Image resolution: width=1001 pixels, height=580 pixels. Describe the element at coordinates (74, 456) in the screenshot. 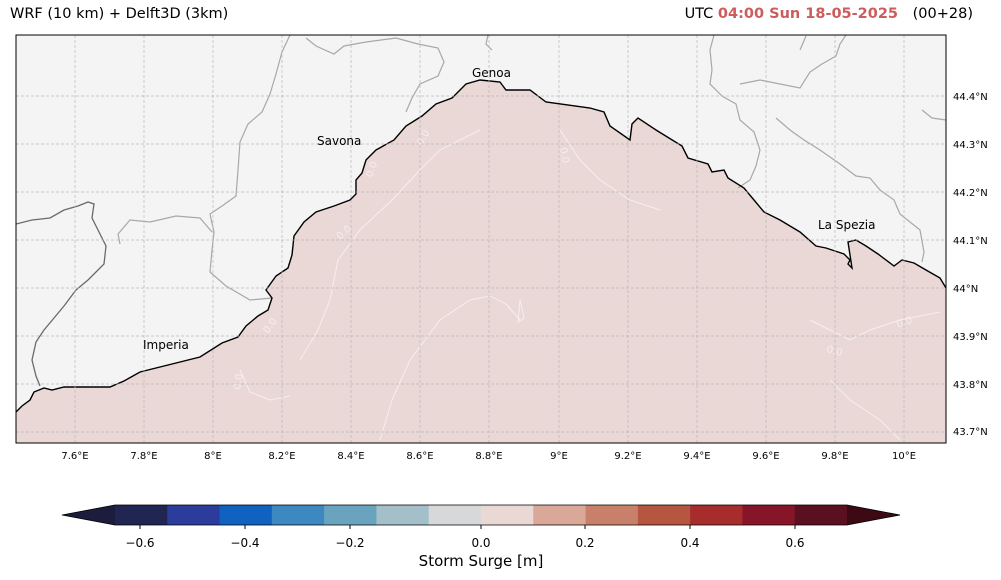

I see `svg-text: 7.6°E` at that location.